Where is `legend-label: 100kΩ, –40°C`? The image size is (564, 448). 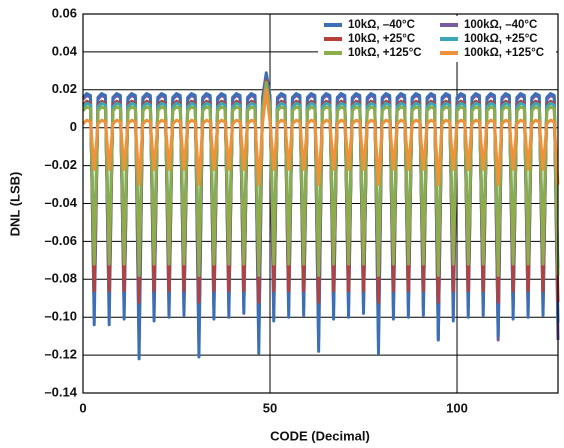
legend-label: 100kΩ, –40°C is located at coordinates (500, 25).